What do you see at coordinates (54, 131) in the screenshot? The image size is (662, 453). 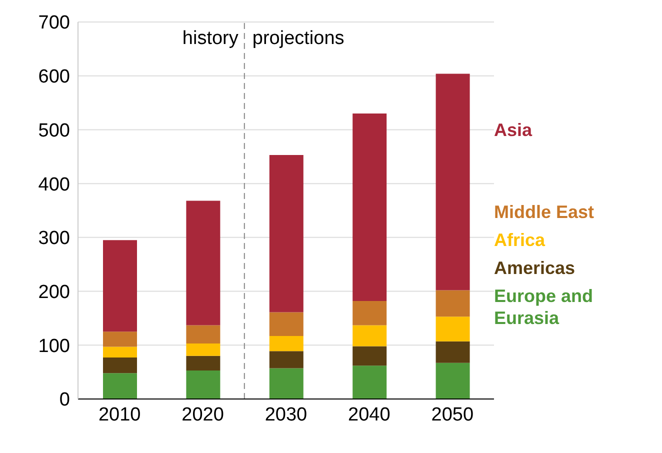 I see `y-tick-label: 500` at bounding box center [54, 131].